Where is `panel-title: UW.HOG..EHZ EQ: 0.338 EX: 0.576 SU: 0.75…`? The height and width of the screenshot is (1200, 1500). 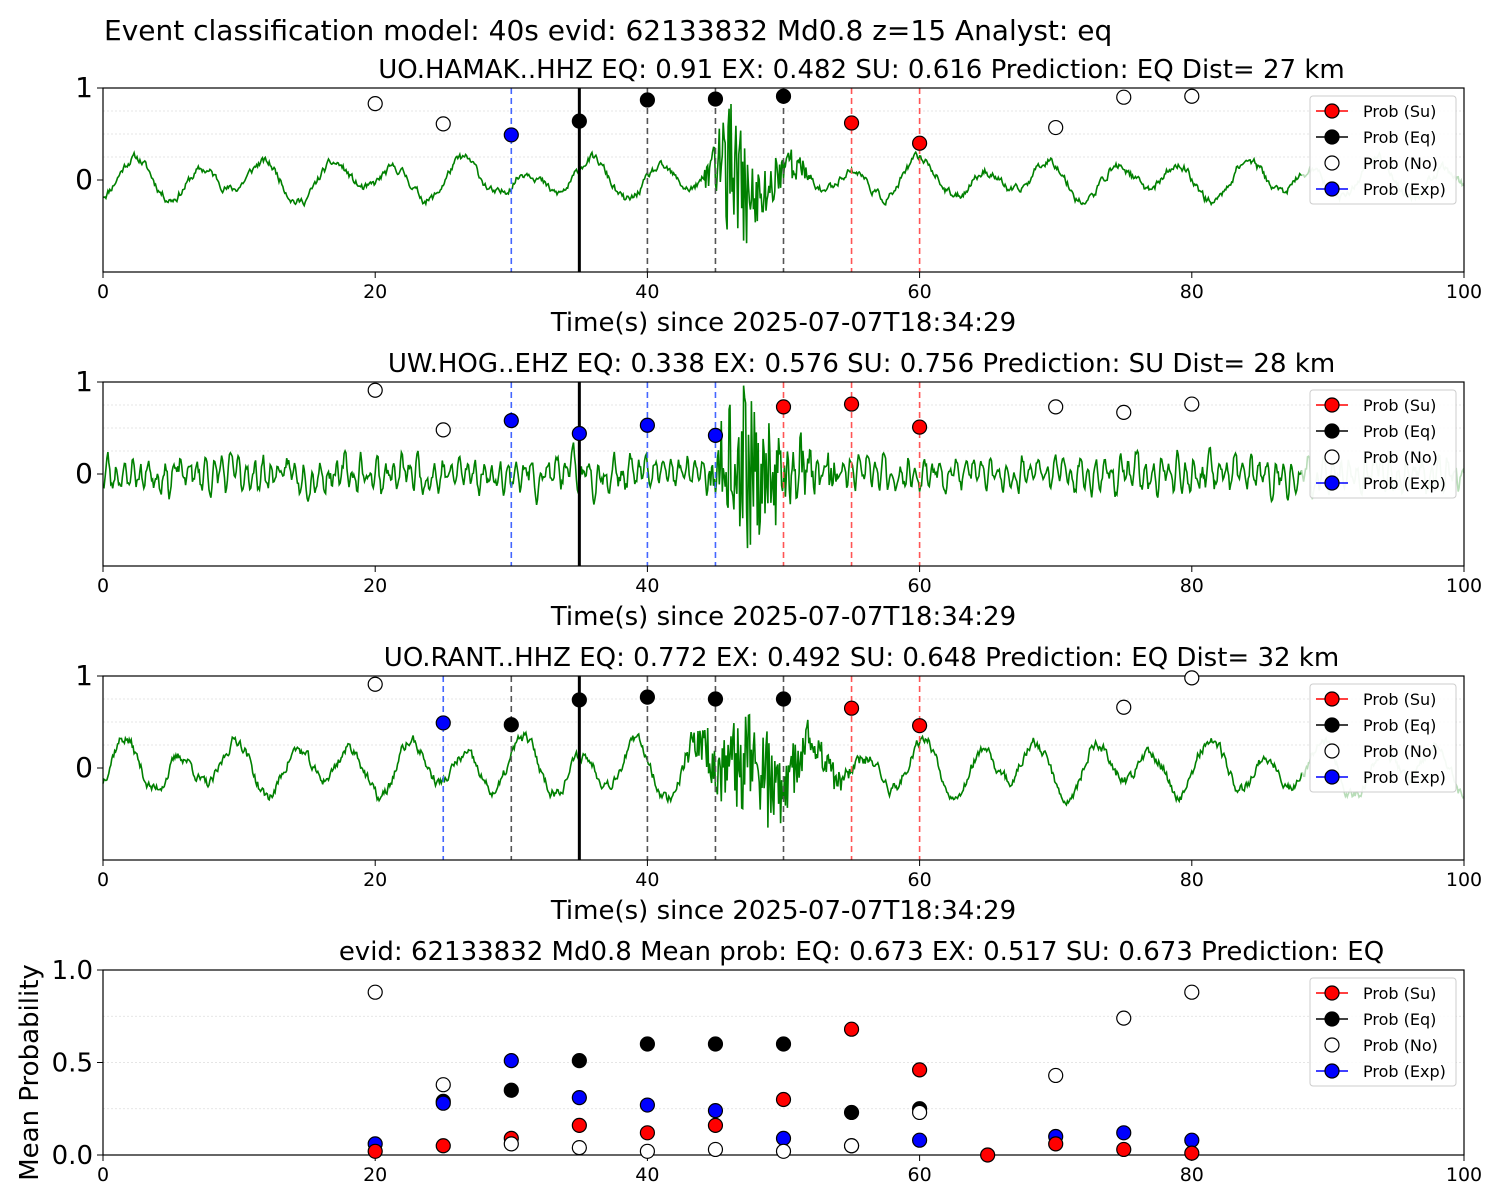
panel-title: UW.HOG..EHZ EQ: 0.338 EX: 0.576 SU: 0.75… is located at coordinates (861, 364).